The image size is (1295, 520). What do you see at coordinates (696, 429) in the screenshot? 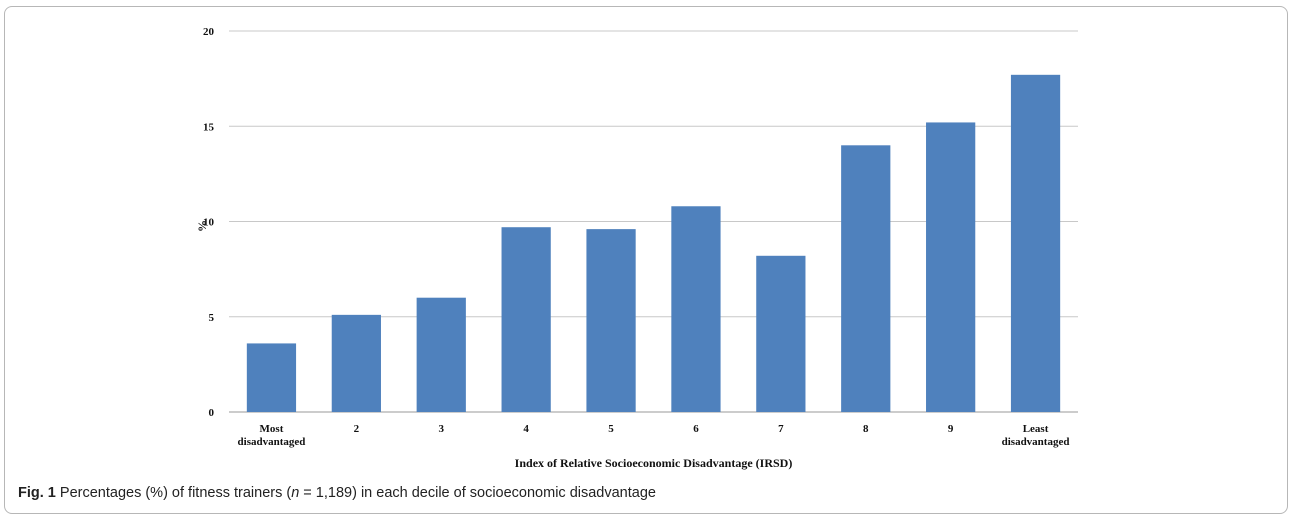
I see `x-tick-label: 6` at bounding box center [696, 429].